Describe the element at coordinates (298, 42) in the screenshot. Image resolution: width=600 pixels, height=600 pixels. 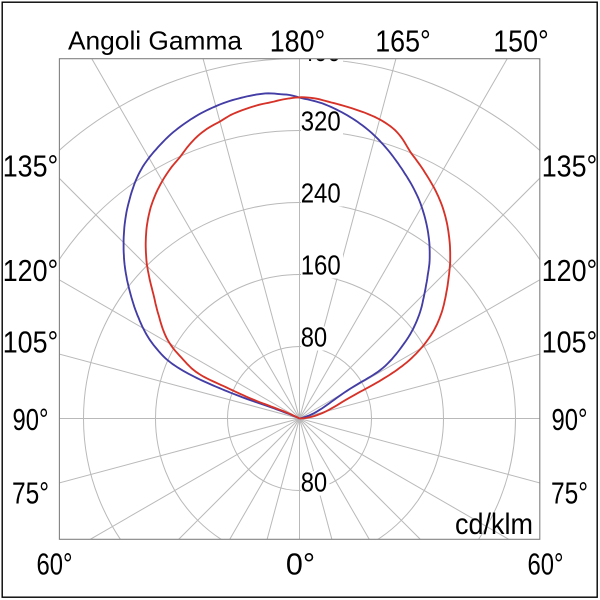
I see `svg-text: 180°` at that location.